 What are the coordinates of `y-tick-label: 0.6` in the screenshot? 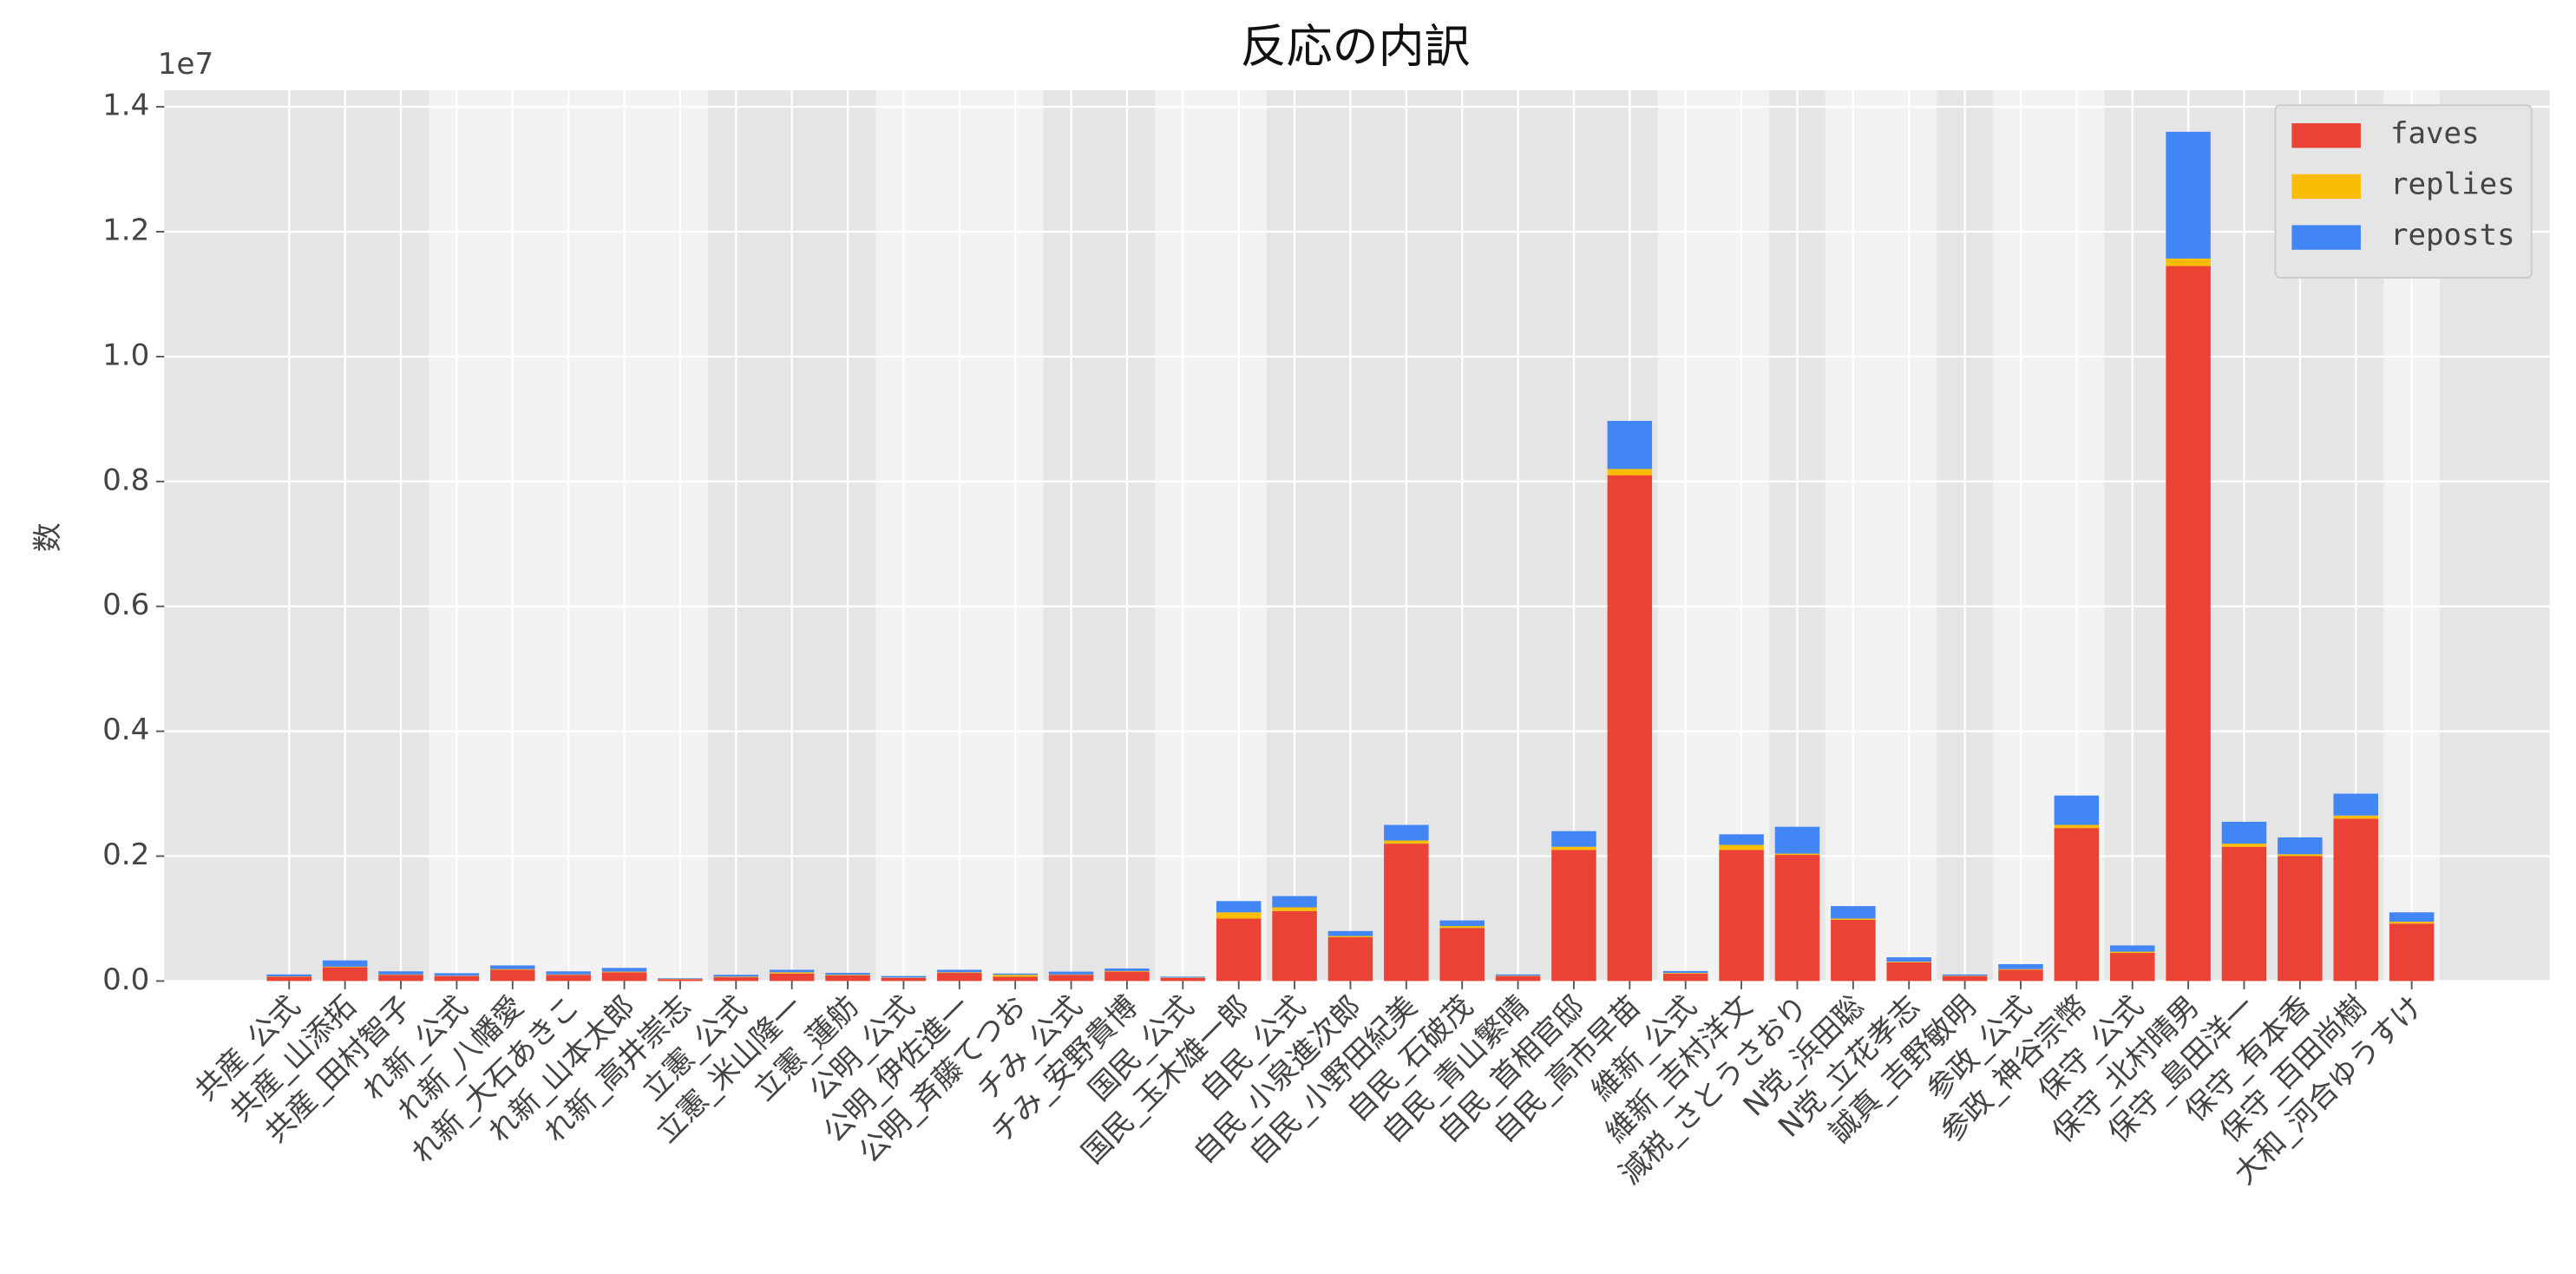 It's located at (125, 605).